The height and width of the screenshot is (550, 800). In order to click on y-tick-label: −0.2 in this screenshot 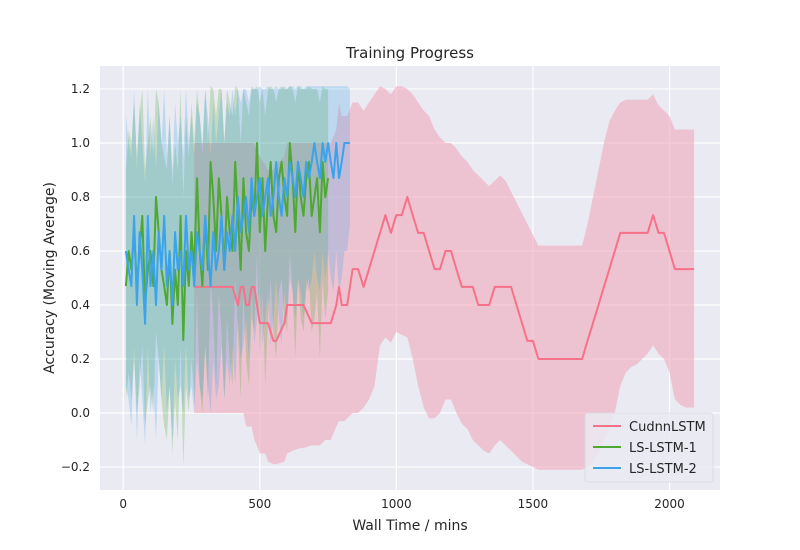, I will do `click(75, 467)`.